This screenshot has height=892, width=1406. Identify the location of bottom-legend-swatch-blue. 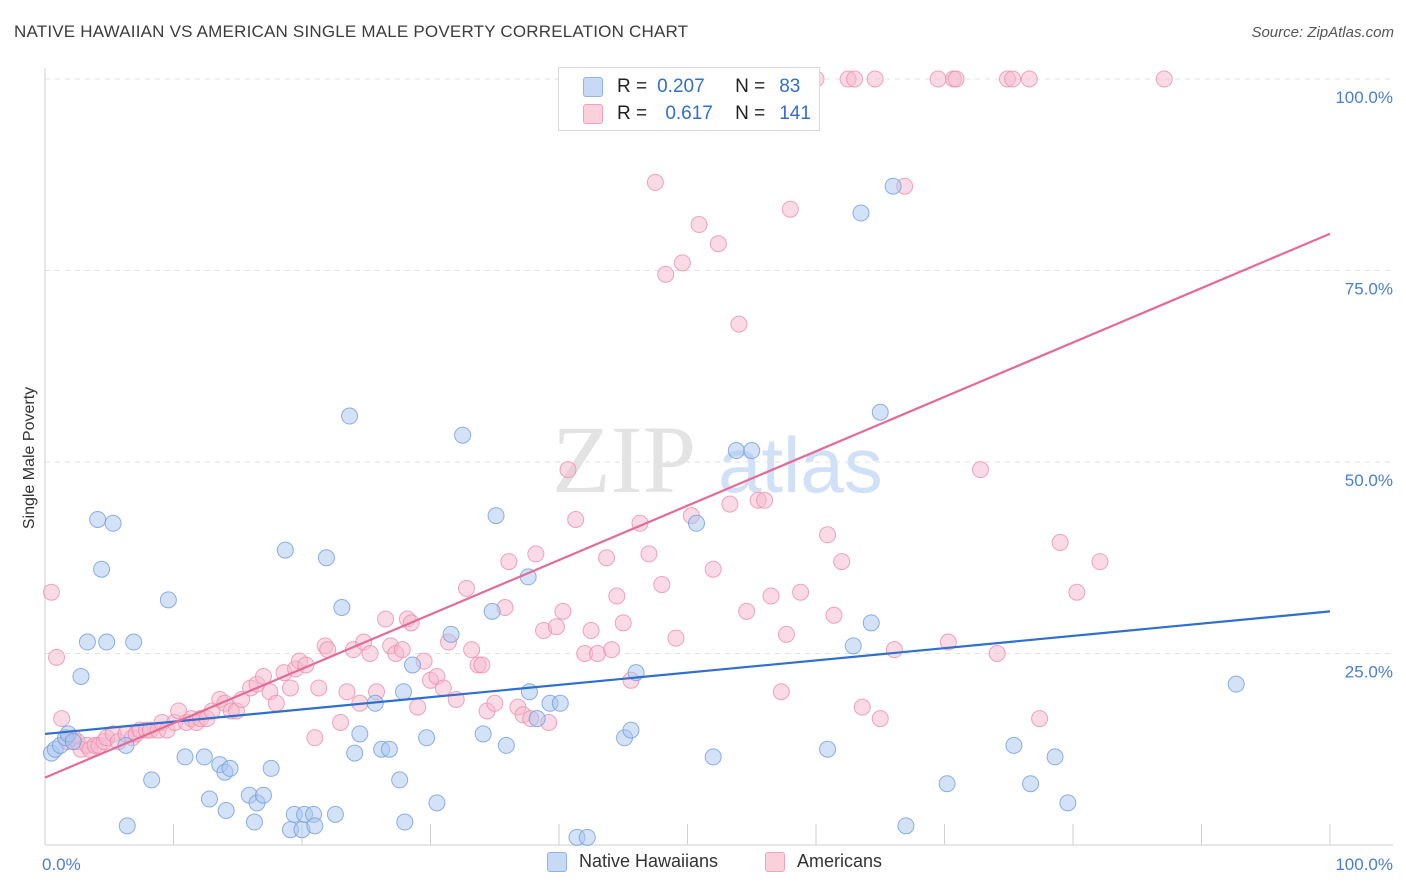
(557, 861).